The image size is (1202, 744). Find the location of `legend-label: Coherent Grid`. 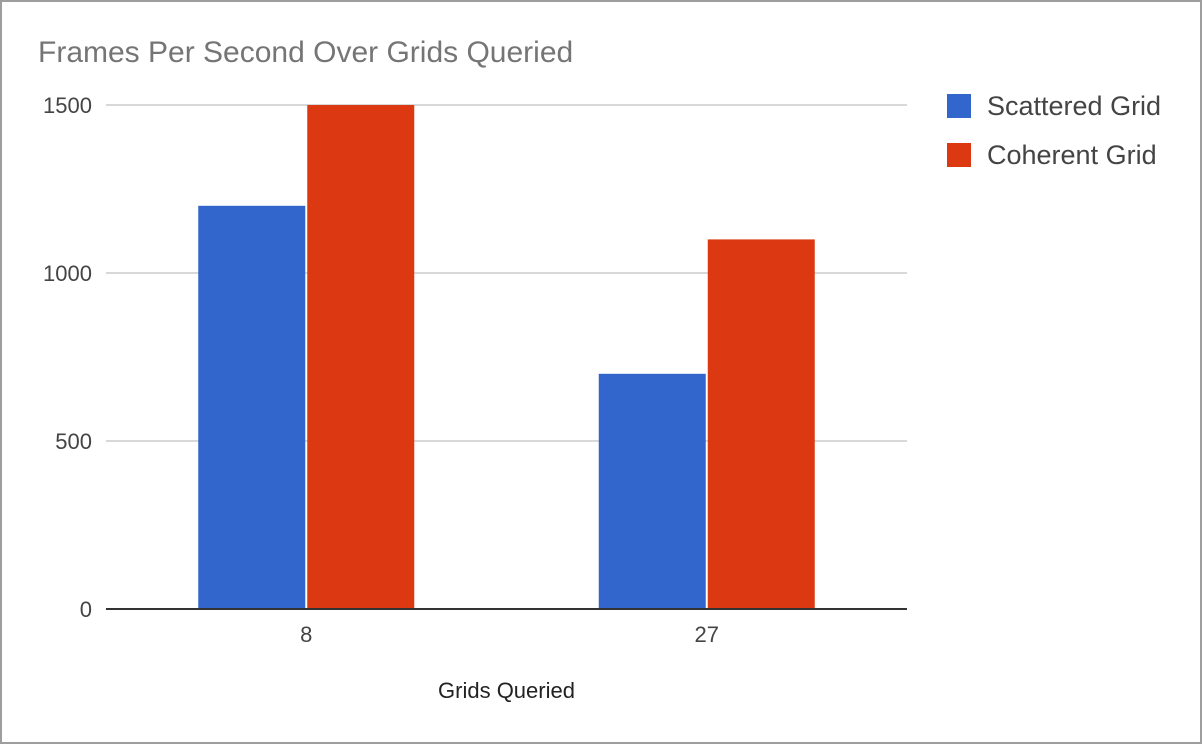

legend-label: Coherent Grid is located at coordinates (1072, 155).